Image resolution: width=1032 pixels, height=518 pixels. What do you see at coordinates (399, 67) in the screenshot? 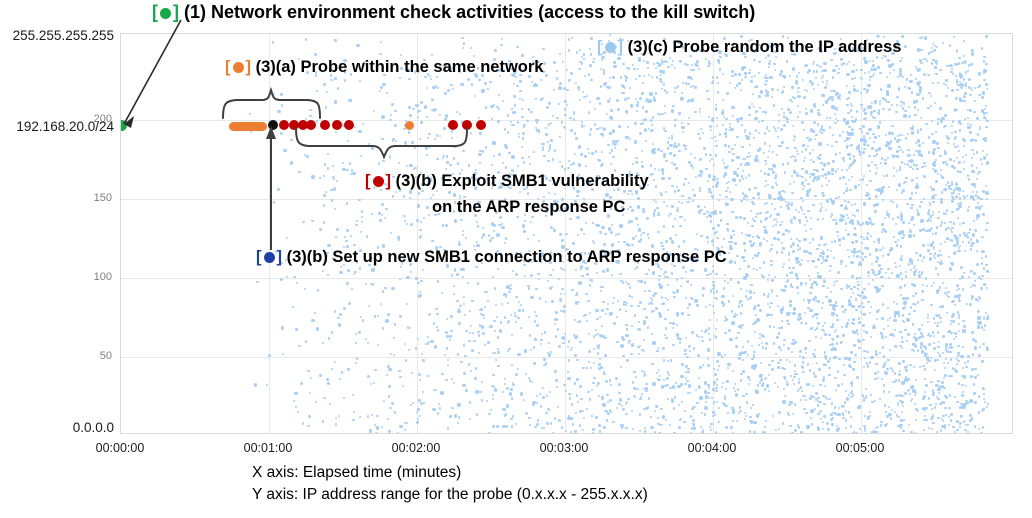
I see `annotation-orange-text: (3)(a) Probe within the same network` at bounding box center [399, 67].